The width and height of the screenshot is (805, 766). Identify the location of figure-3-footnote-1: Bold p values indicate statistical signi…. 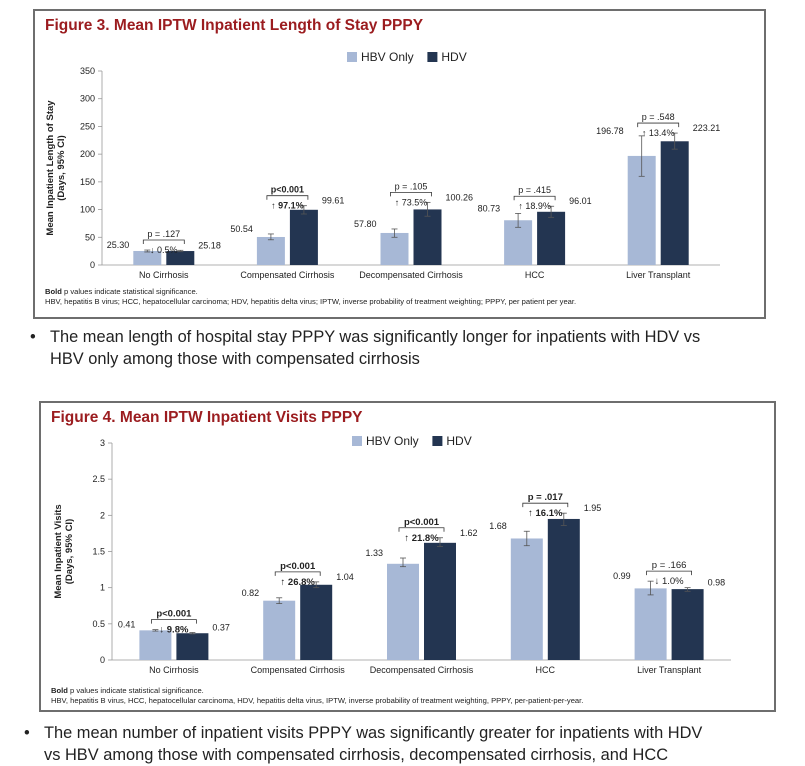
(121, 292).